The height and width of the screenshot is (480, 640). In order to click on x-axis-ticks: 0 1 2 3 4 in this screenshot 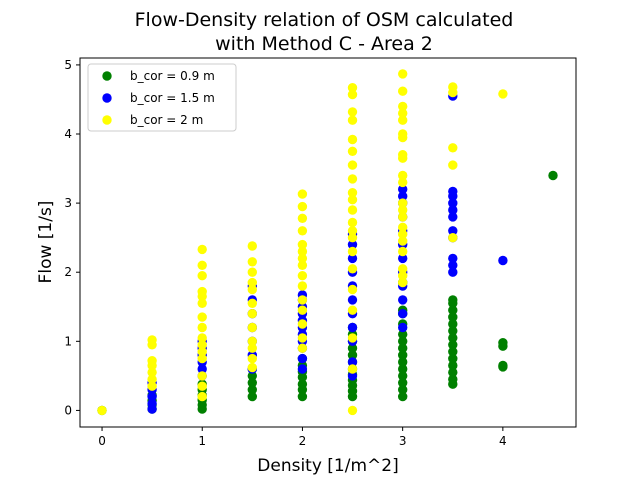, I will do `click(302, 437)`.